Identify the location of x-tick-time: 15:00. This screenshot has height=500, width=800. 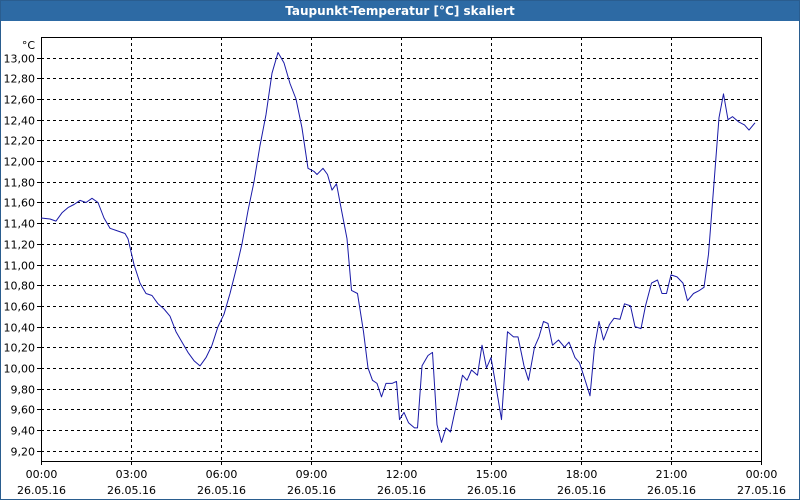
(492, 474).